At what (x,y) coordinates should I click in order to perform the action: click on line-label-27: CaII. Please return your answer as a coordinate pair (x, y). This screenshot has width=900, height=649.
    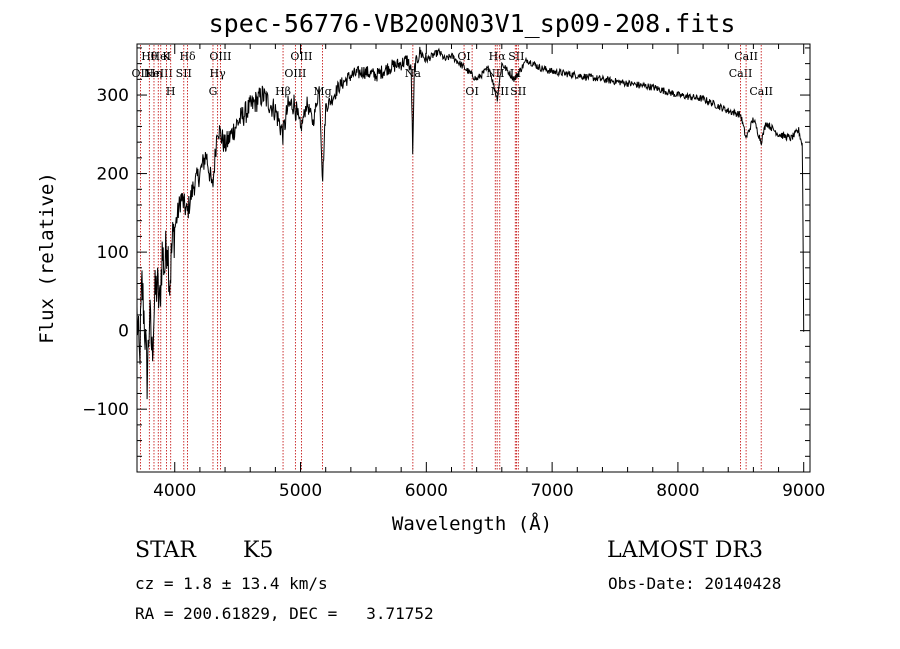
    Looking at the image, I should click on (761, 91).